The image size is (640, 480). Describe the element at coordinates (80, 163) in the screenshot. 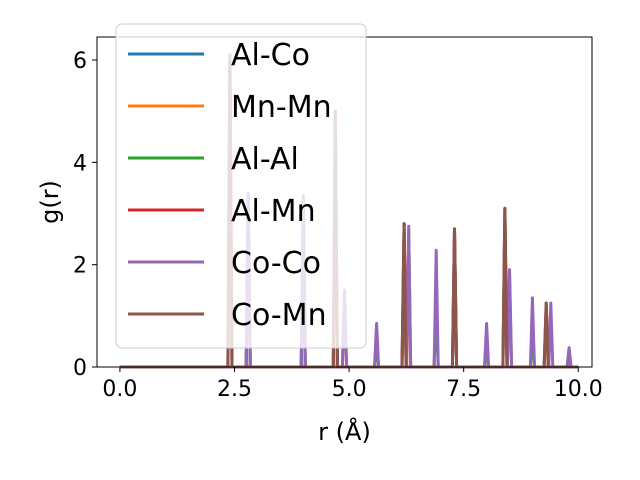

I see `y-tick-label: 4` at that location.